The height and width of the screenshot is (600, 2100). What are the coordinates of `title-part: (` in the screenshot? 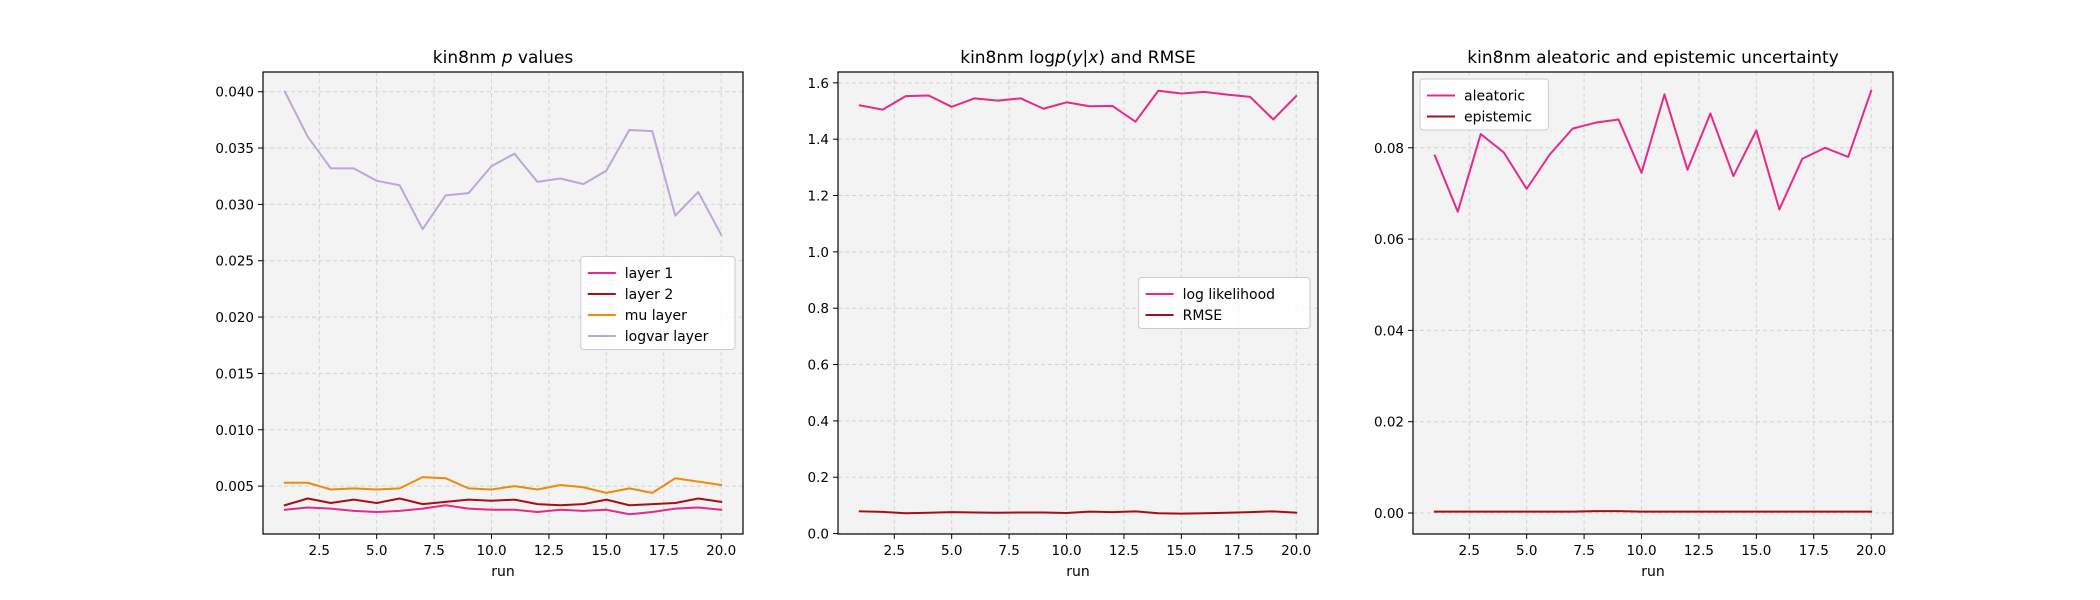 It's located at (1069, 58).